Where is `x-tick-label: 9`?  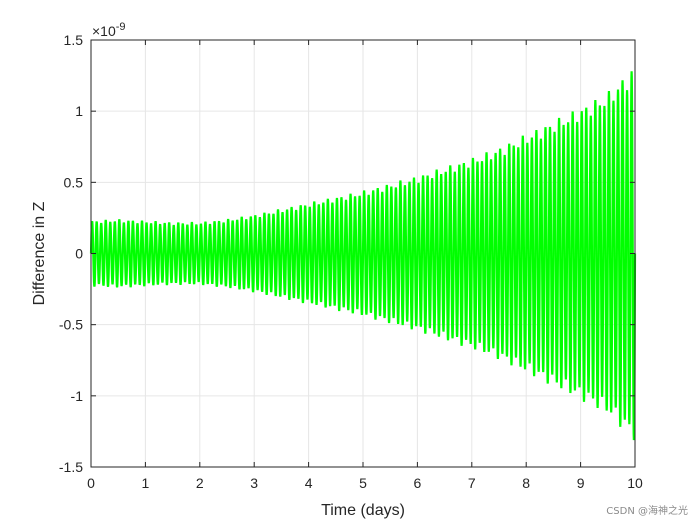
x-tick-label: 9 is located at coordinates (581, 483).